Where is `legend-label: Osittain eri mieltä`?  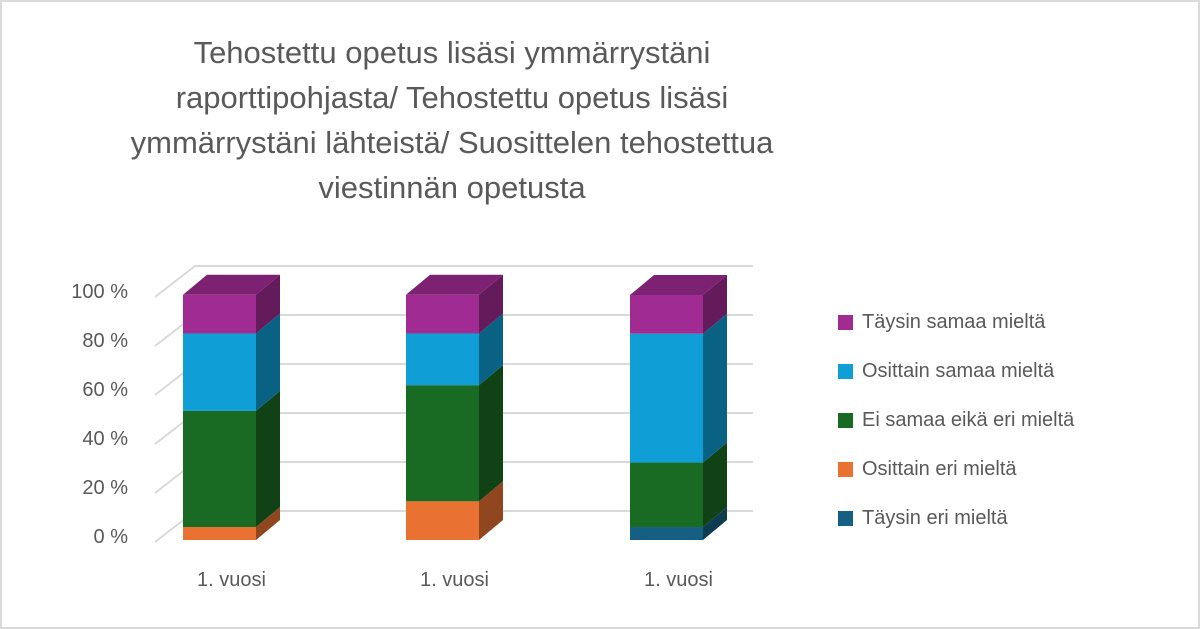 legend-label: Osittain eri mieltä is located at coordinates (939, 469).